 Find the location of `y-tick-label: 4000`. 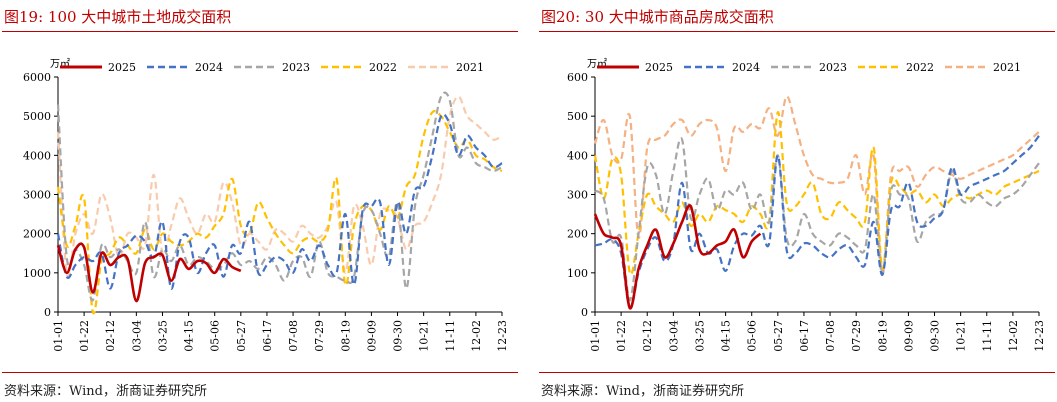

y-tick-label: 4000 is located at coordinates (37, 155).